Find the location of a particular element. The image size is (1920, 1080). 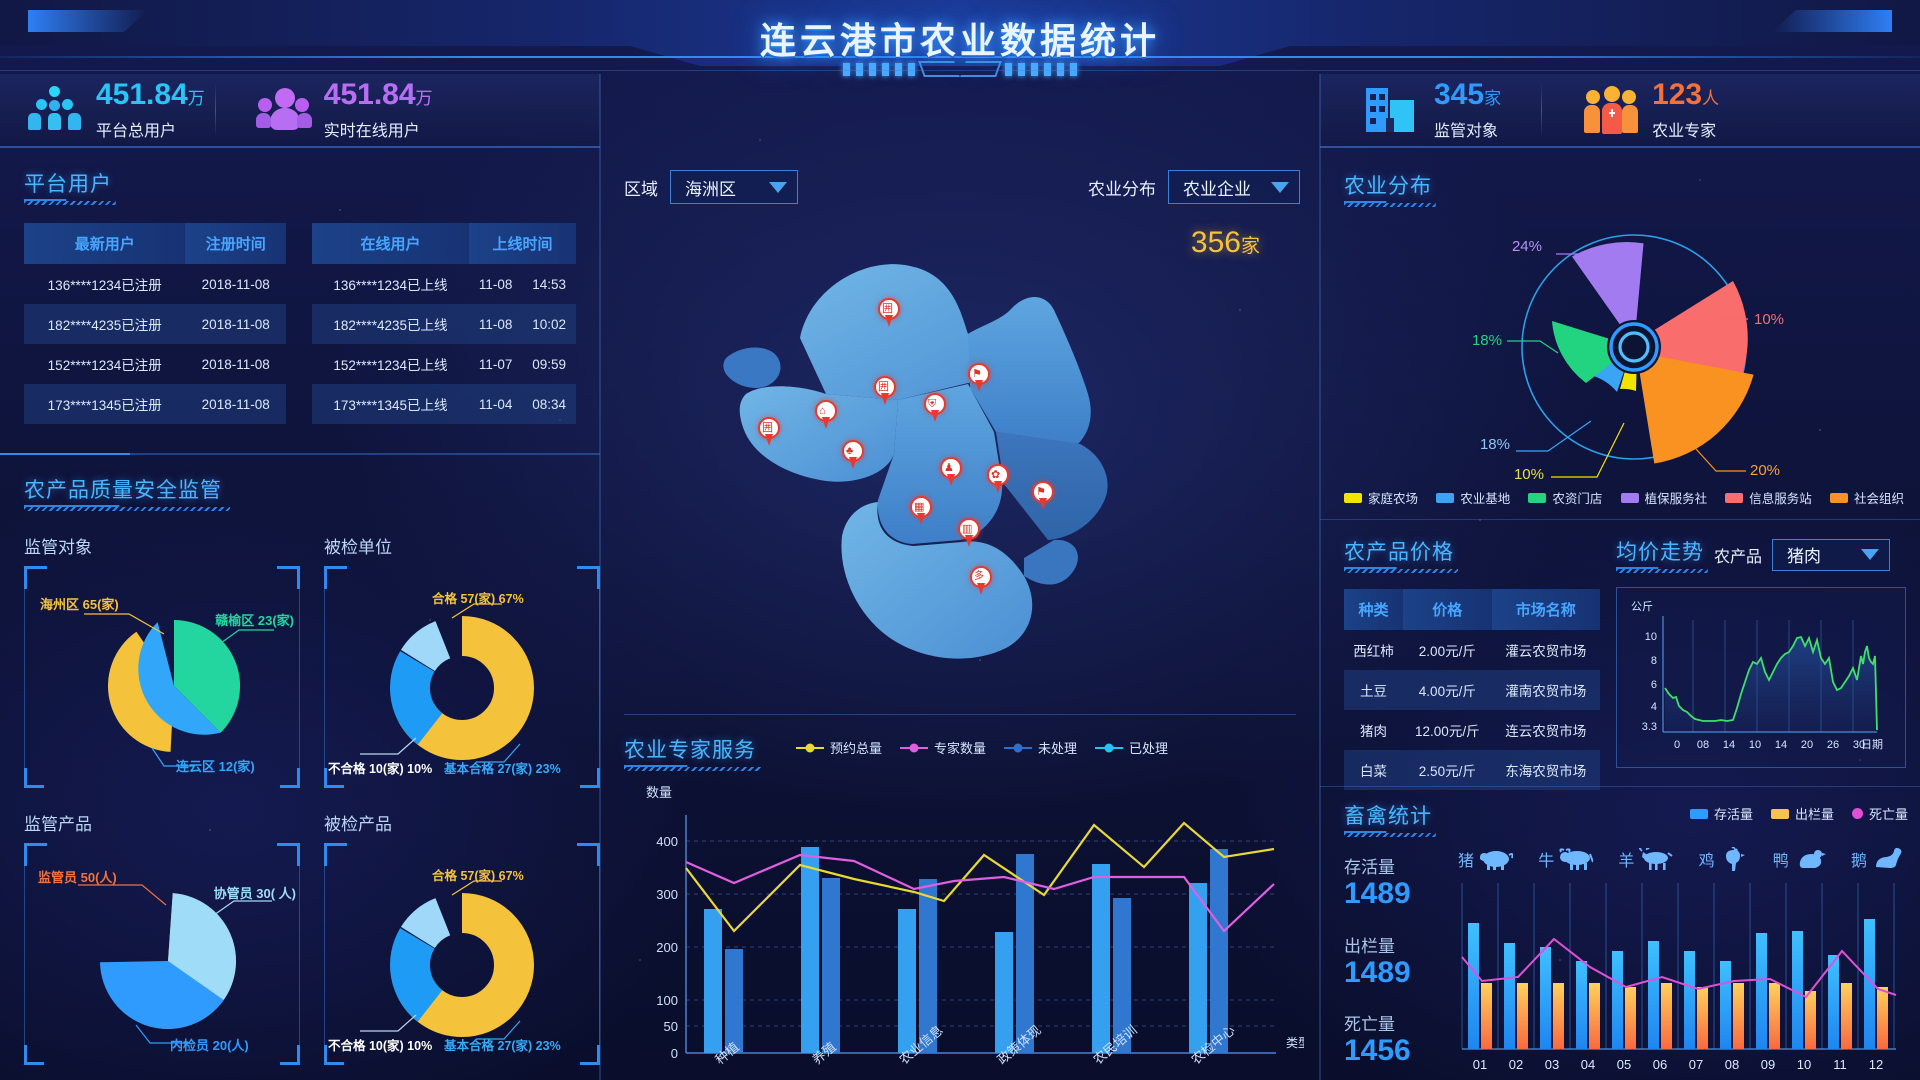

kpi-online-users-unit: 万 is located at coordinates (424, 98).